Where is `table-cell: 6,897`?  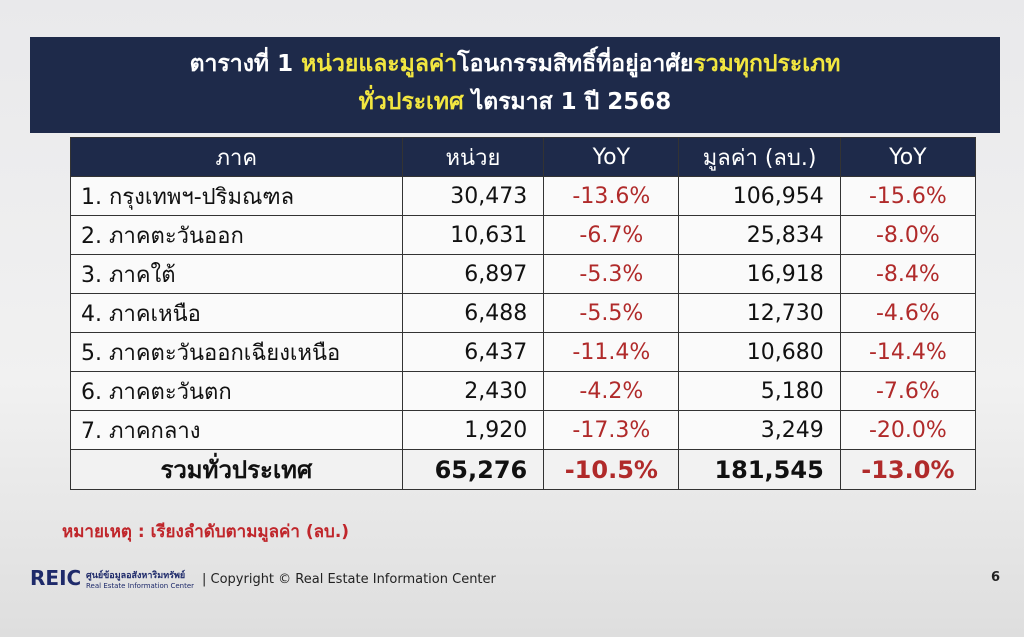 table-cell: 6,897 is located at coordinates (473, 274).